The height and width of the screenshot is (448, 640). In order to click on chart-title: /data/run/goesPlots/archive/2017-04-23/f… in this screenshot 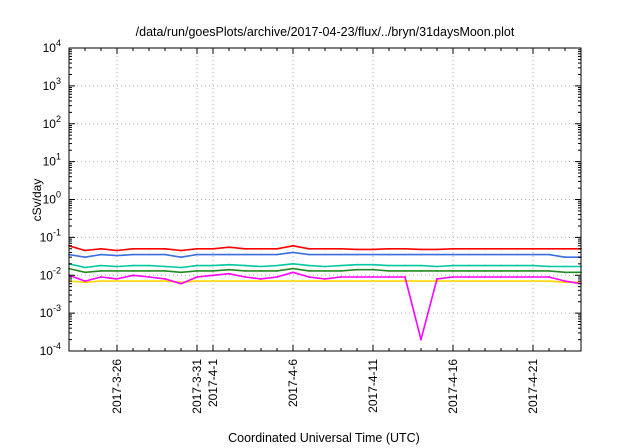, I will do `click(325, 32)`.